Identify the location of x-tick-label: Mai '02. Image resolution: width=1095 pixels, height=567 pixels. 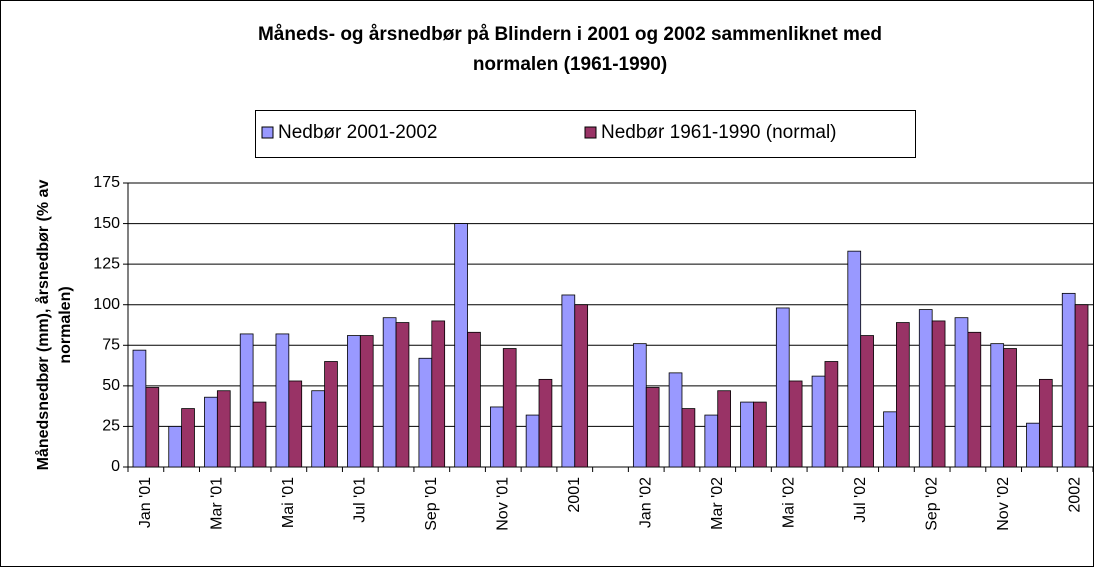
(788, 502).